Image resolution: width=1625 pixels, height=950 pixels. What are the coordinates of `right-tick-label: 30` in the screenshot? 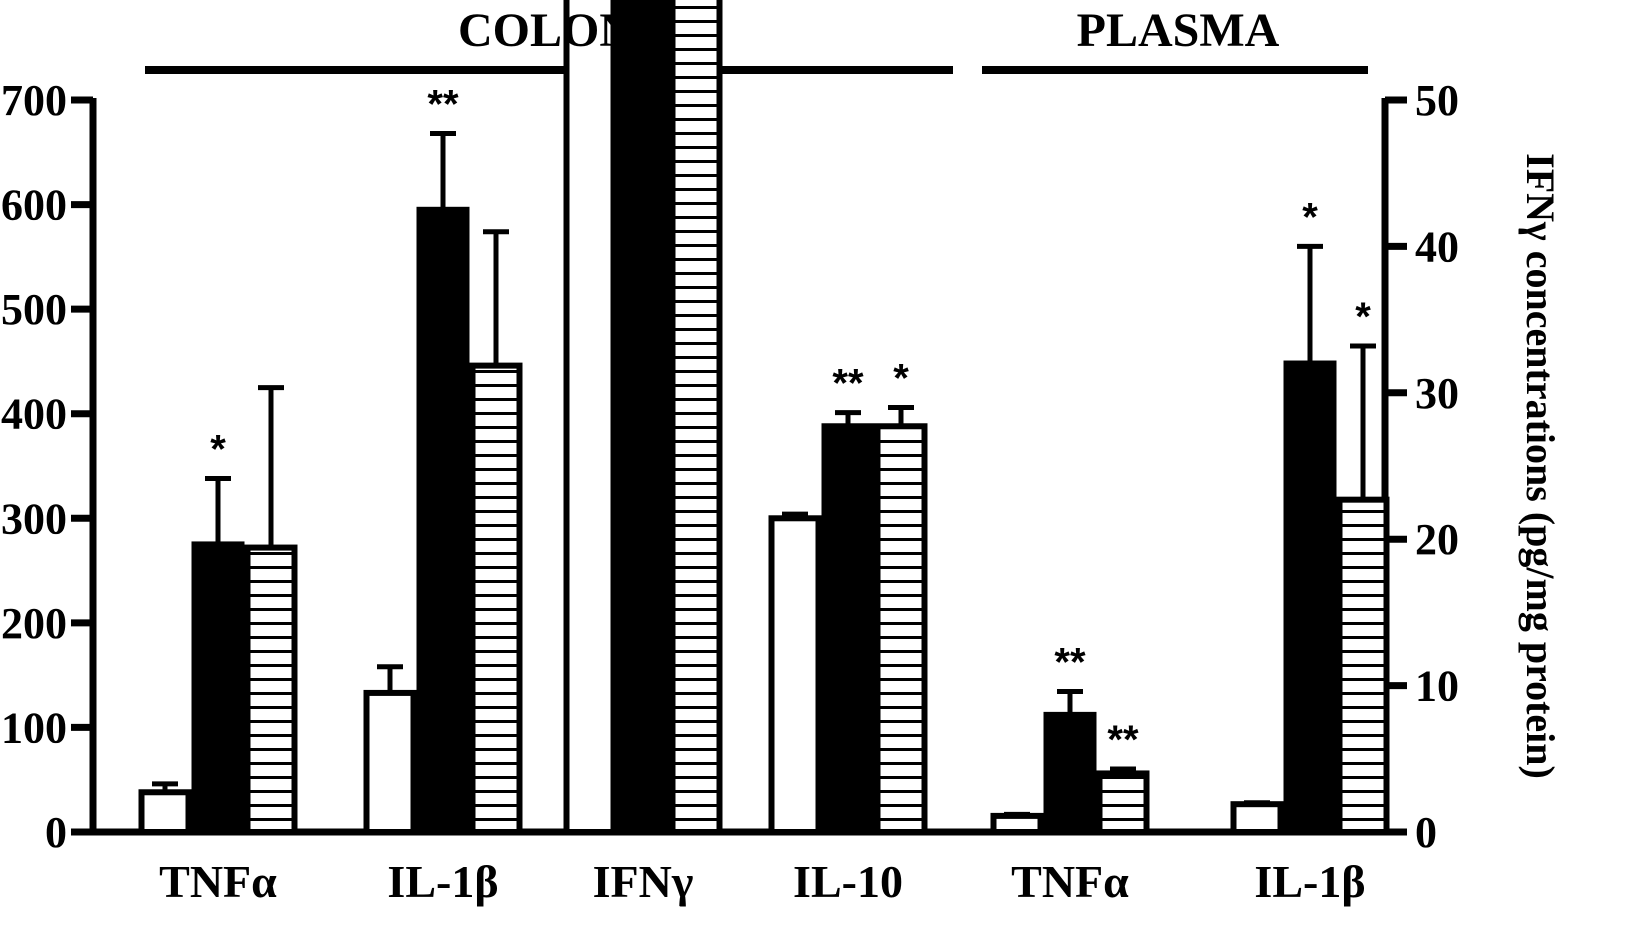 It's located at (1437, 393).